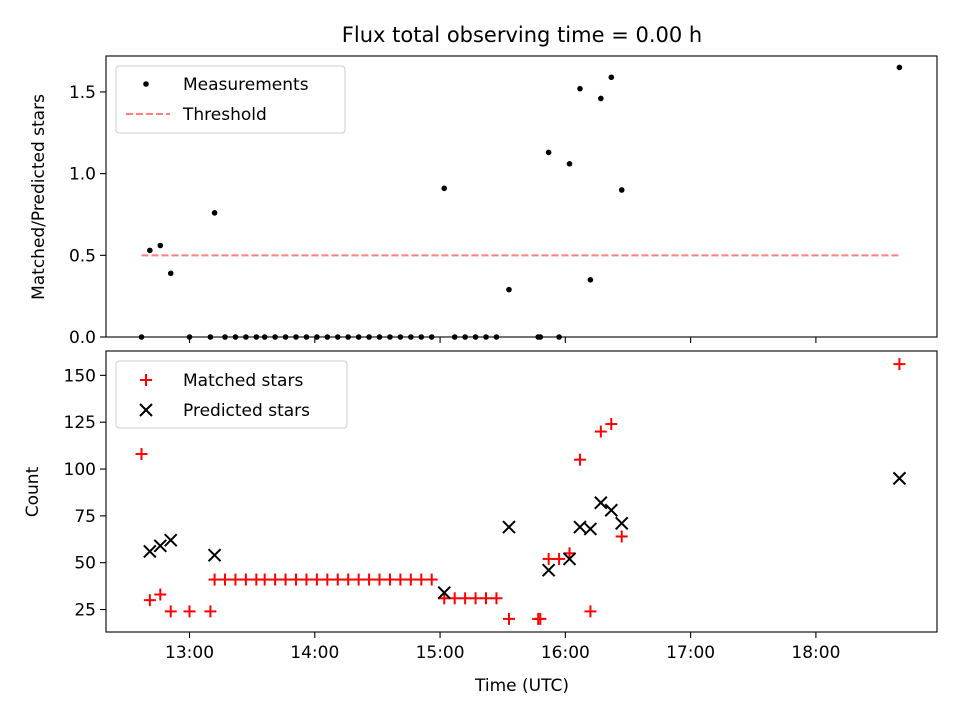 The height and width of the screenshot is (720, 960). What do you see at coordinates (440, 653) in the screenshot?
I see `x-tick-label: 15:00` at bounding box center [440, 653].